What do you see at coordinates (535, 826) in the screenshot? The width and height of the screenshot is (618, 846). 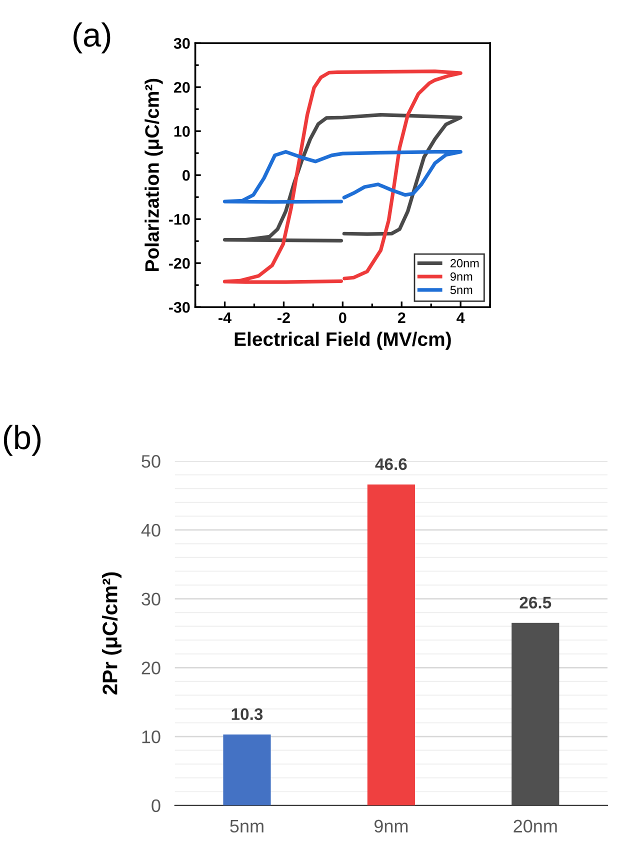 I see `x-tick-label: 20nm` at bounding box center [535, 826].